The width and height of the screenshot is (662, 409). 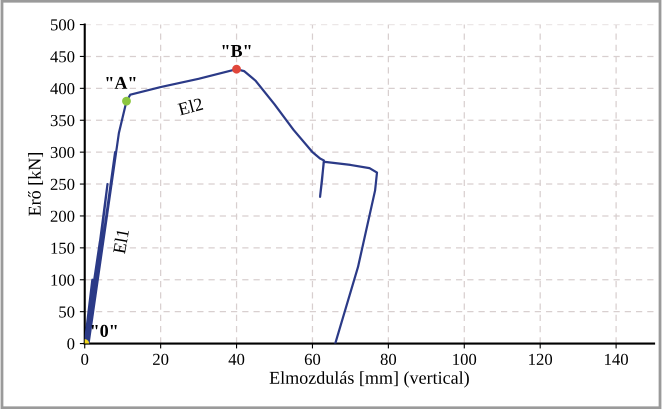 What do you see at coordinates (36, 184) in the screenshot?
I see `y-axis-title: Erő [kN]` at bounding box center [36, 184].